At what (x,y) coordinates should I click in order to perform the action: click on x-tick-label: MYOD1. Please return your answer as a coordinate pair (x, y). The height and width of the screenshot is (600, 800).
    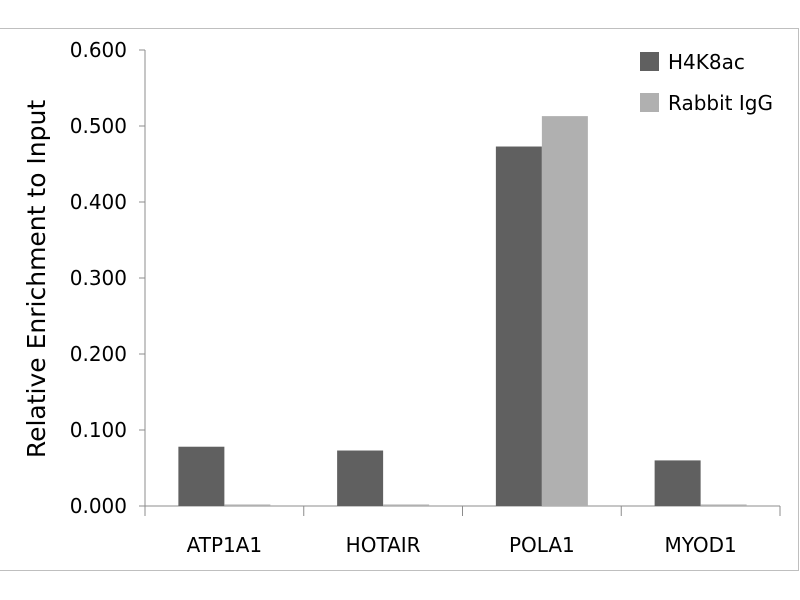
    Looking at the image, I should click on (701, 545).